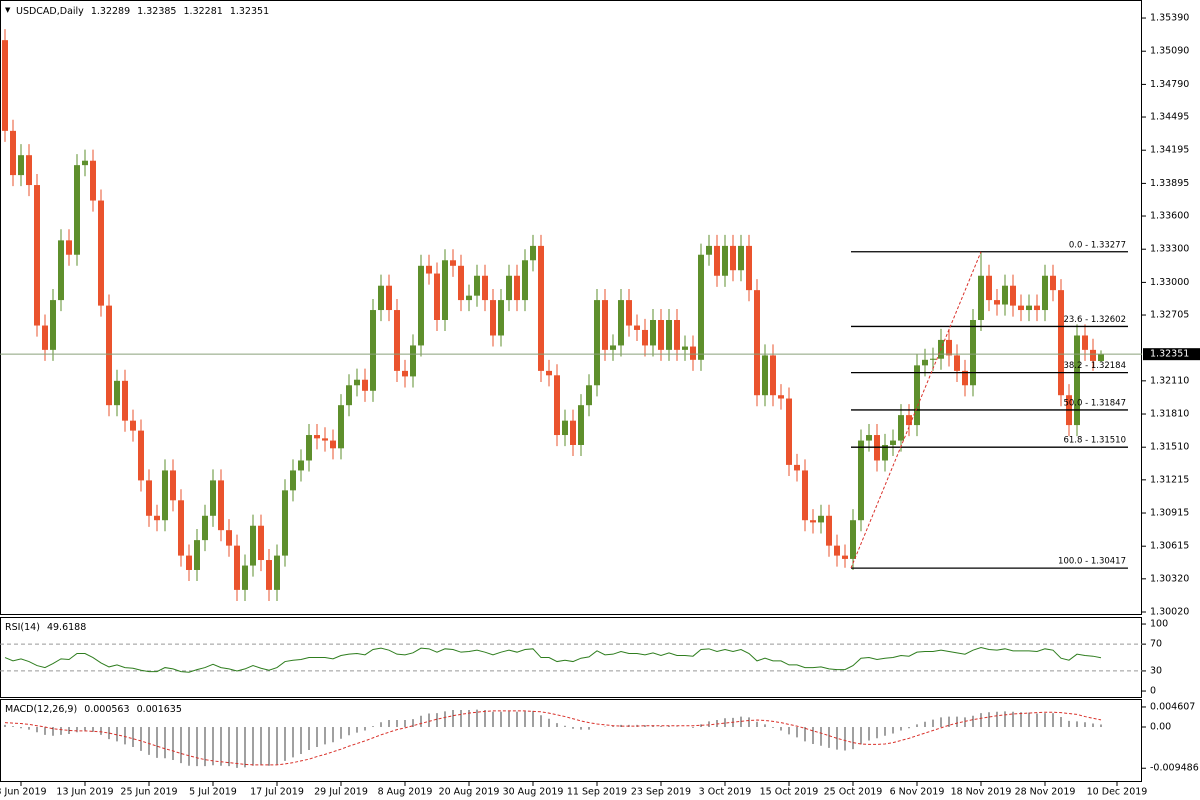 Image resolution: width=1200 pixels, height=800 pixels. I want to click on rsi-title: RSI(14) 49.6188, so click(45, 627).